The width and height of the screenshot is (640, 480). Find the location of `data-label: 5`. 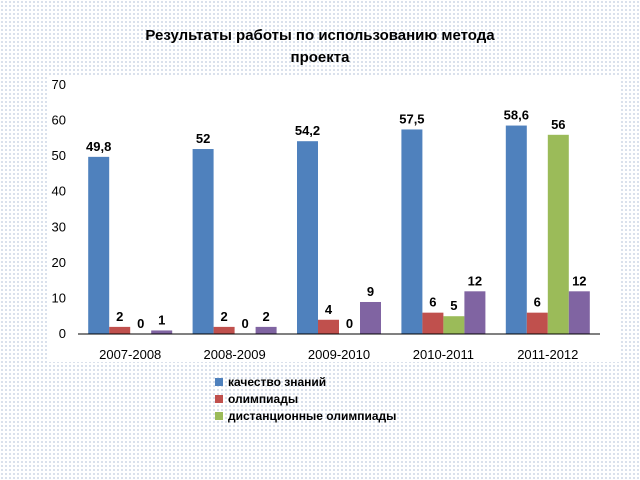

data-label: 5 is located at coordinates (453, 305).